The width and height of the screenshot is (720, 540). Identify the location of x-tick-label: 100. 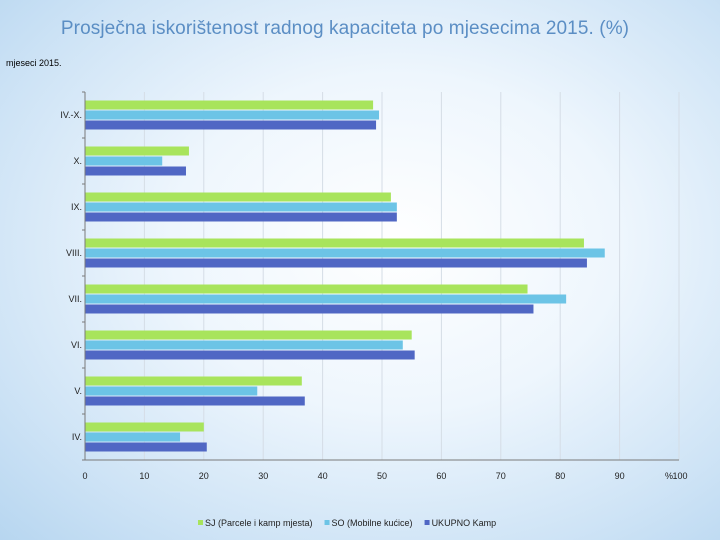
(679, 476).